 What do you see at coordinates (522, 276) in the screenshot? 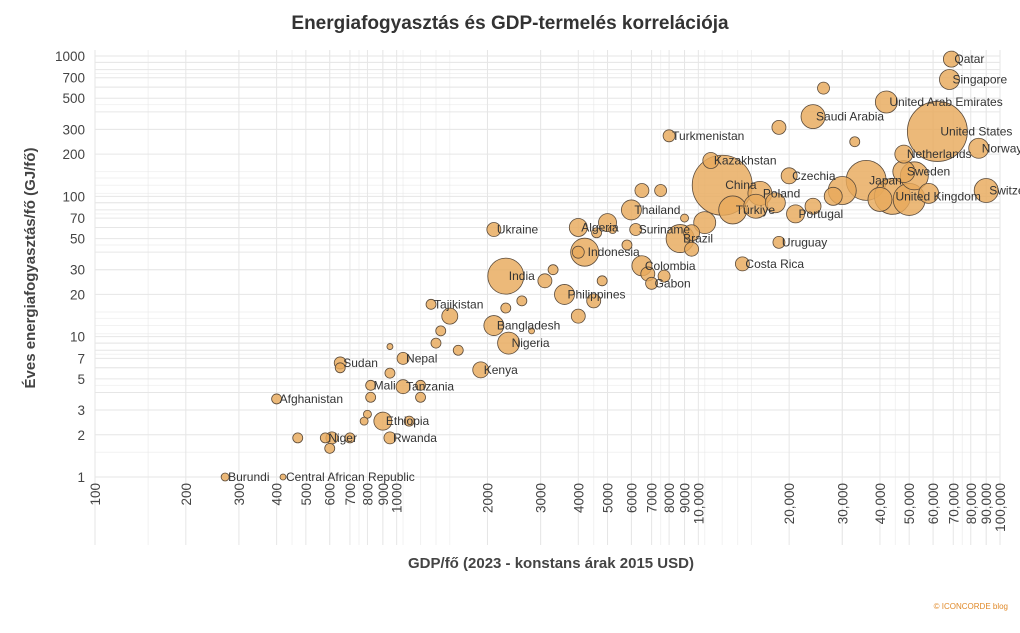
I see `country-label: India` at bounding box center [522, 276].